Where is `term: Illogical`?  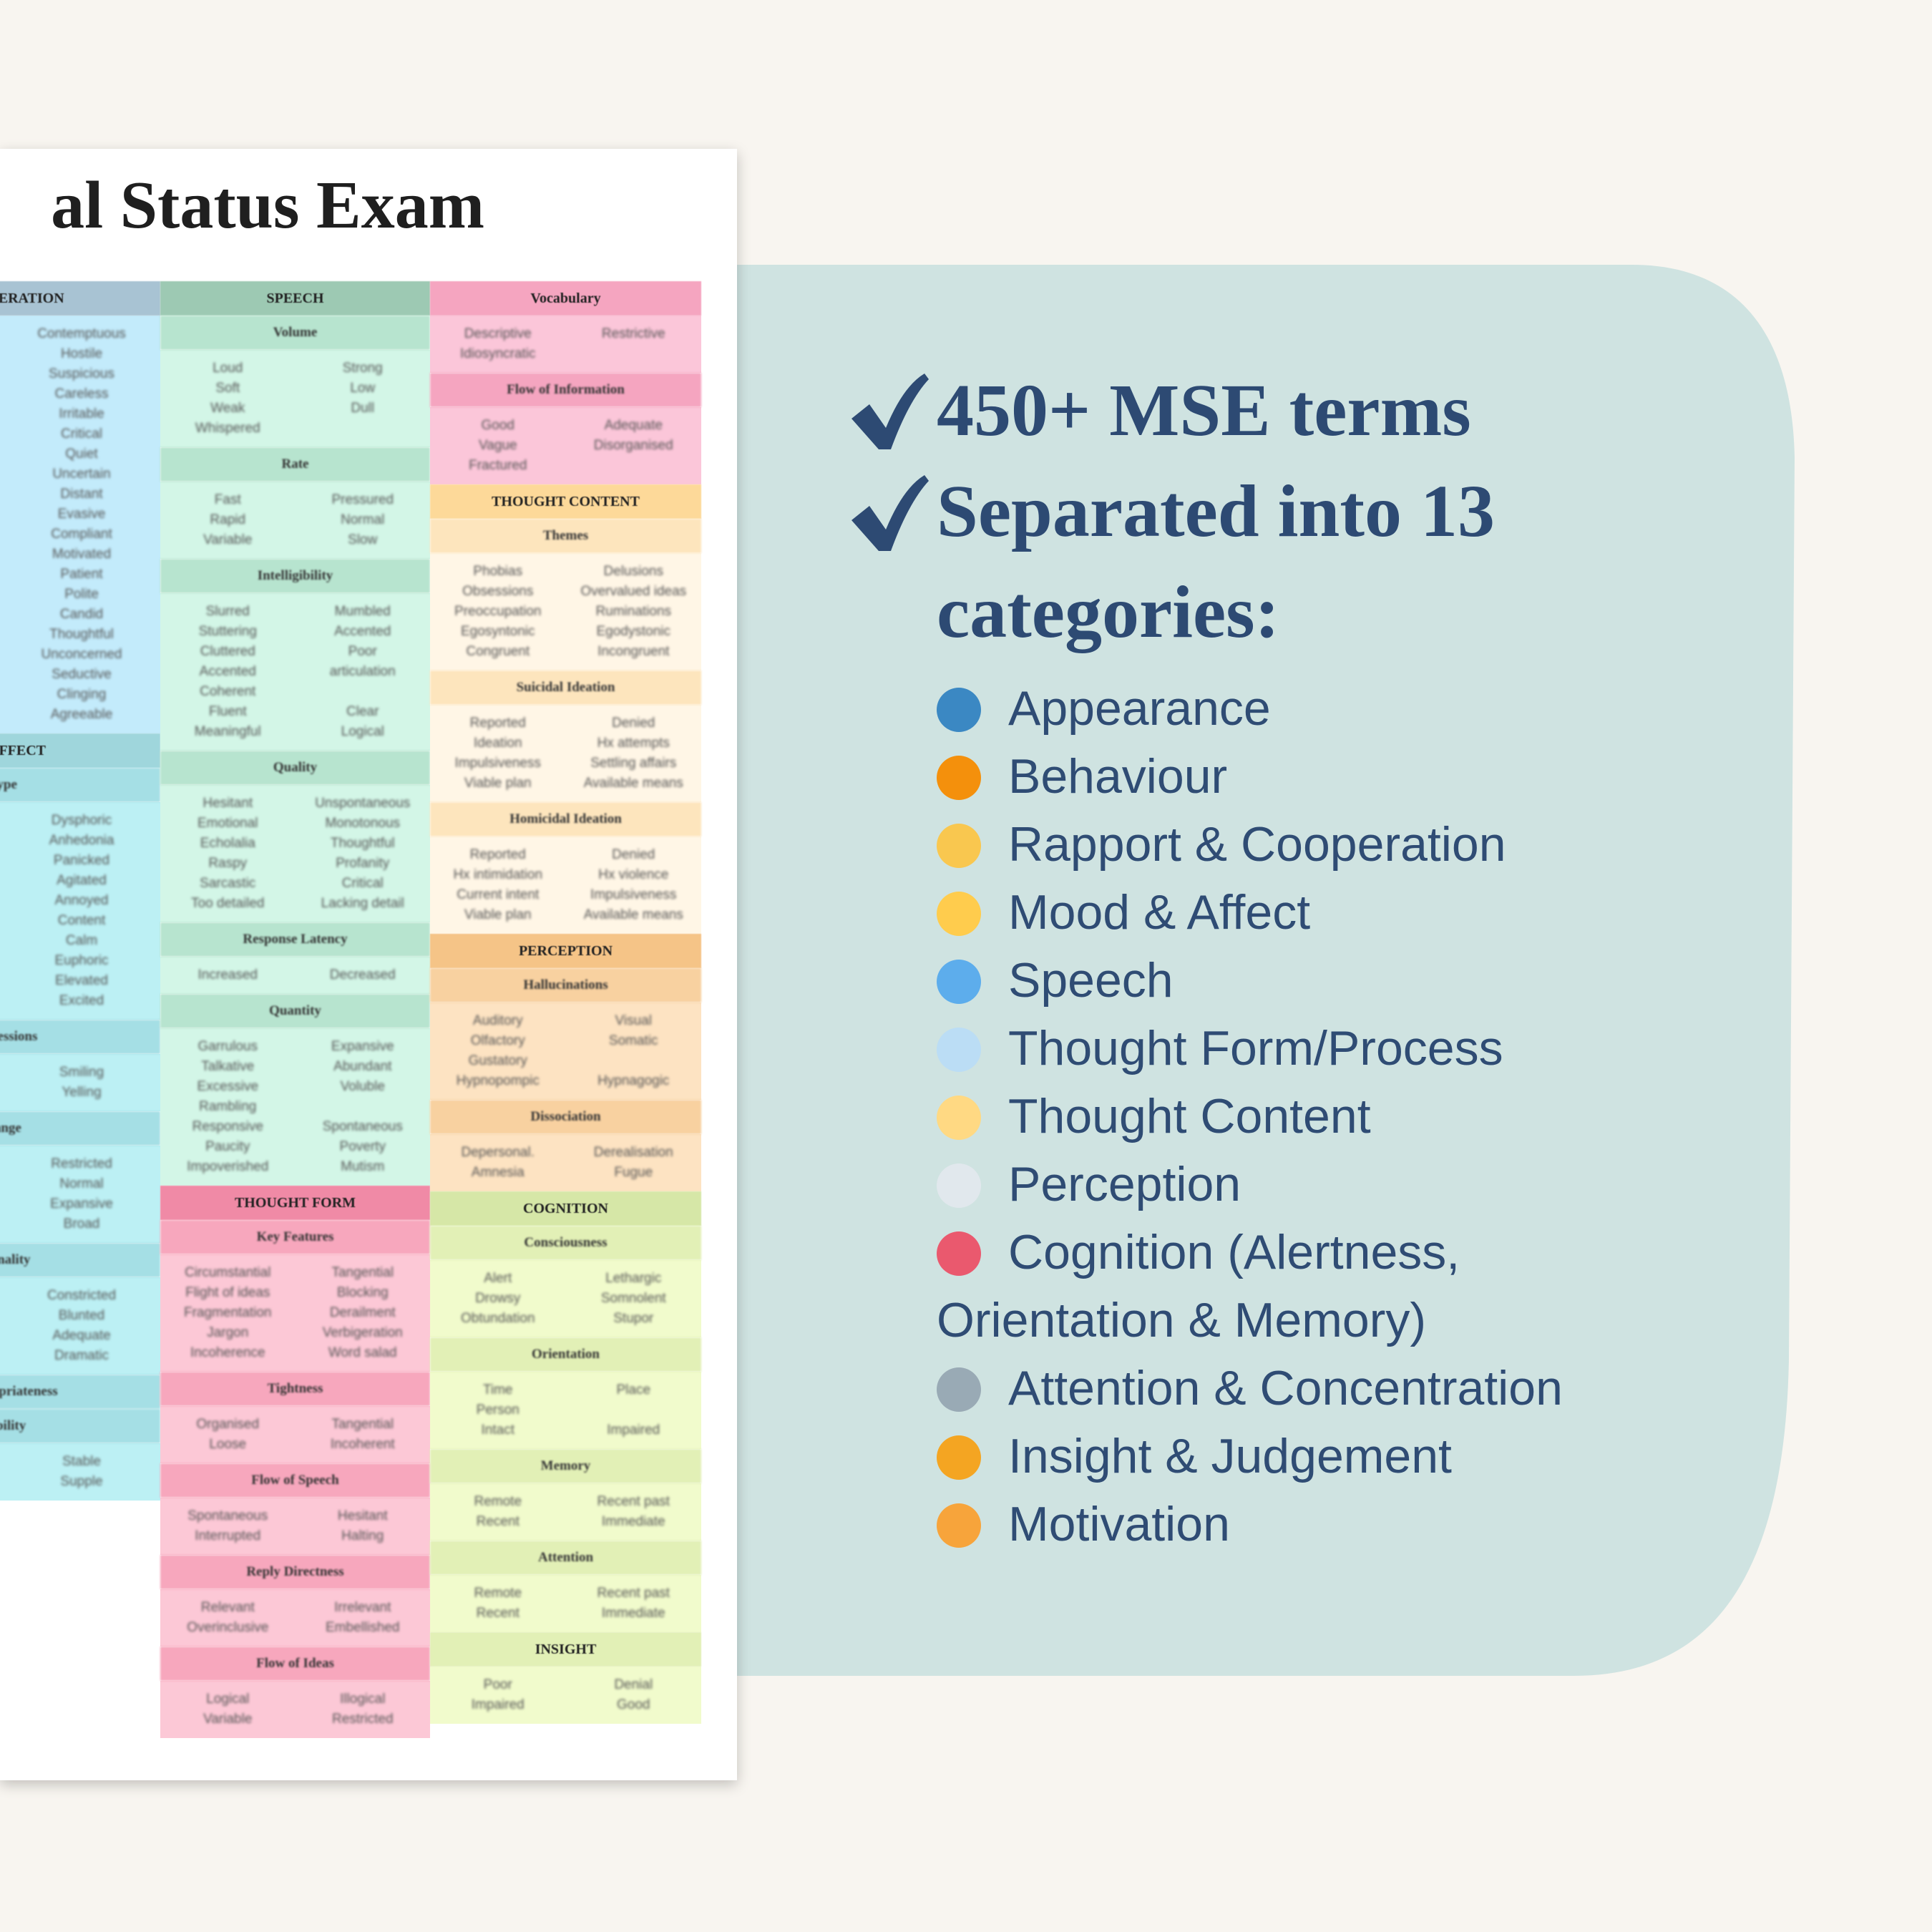
term: Illogical is located at coordinates (363, 1699).